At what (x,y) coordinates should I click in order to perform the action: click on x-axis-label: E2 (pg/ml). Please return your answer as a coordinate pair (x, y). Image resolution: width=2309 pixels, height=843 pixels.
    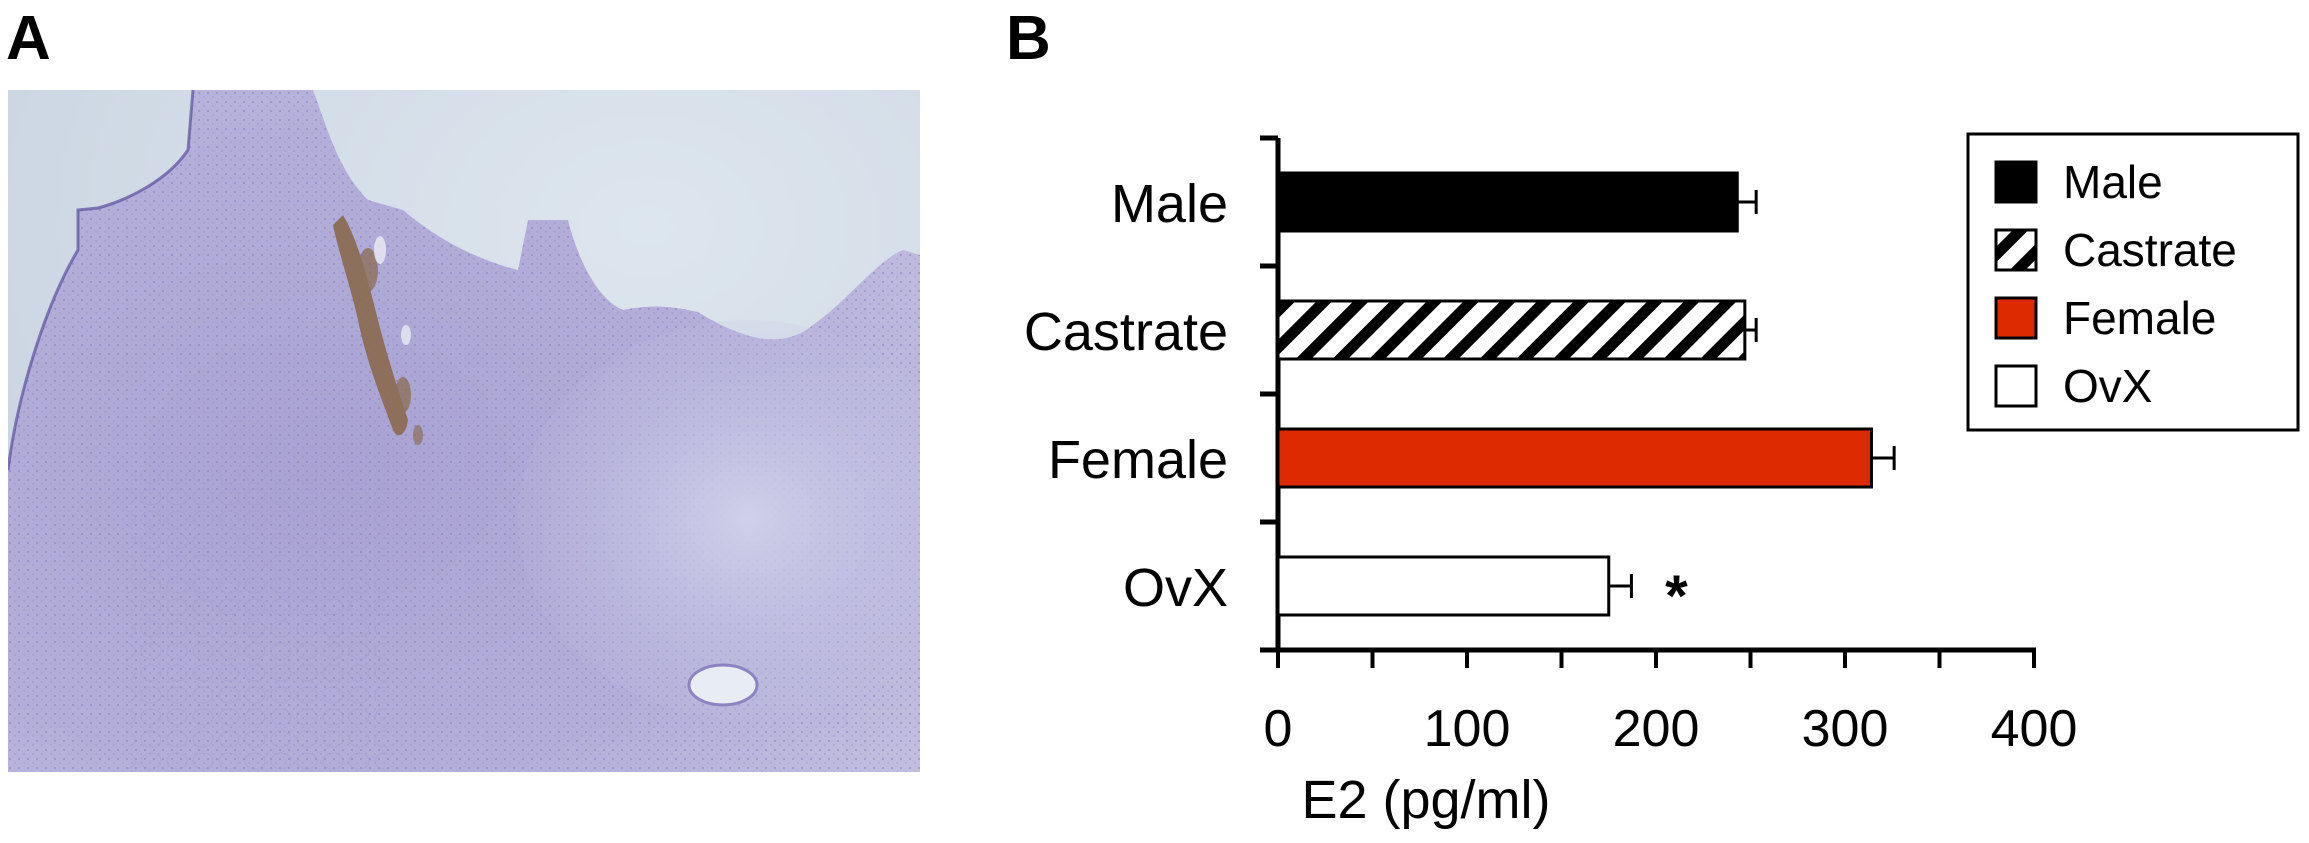
    Looking at the image, I should click on (1425, 800).